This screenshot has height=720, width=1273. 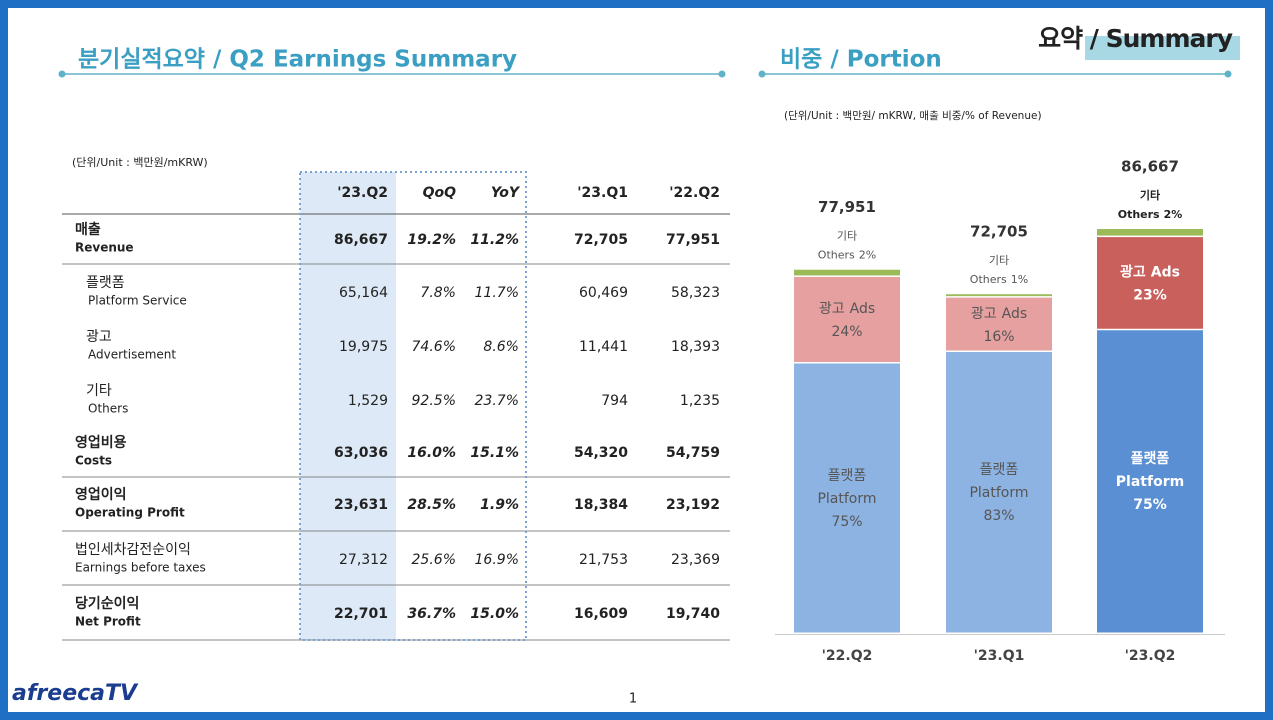 What do you see at coordinates (140, 568) in the screenshot?
I see `row-label-en: Earnings before taxes` at bounding box center [140, 568].